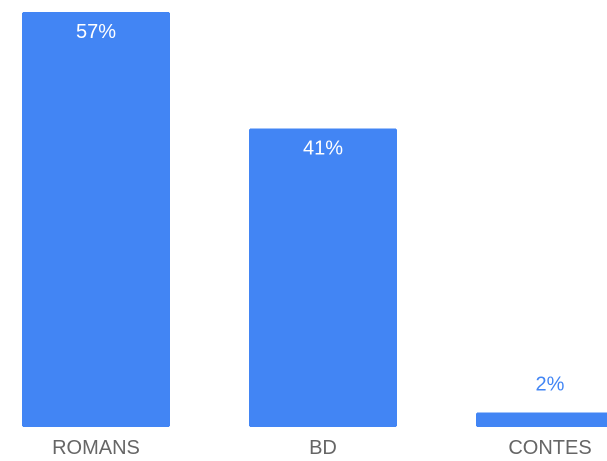  Describe the element at coordinates (541, 419) in the screenshot. I see `bar-contes` at that location.